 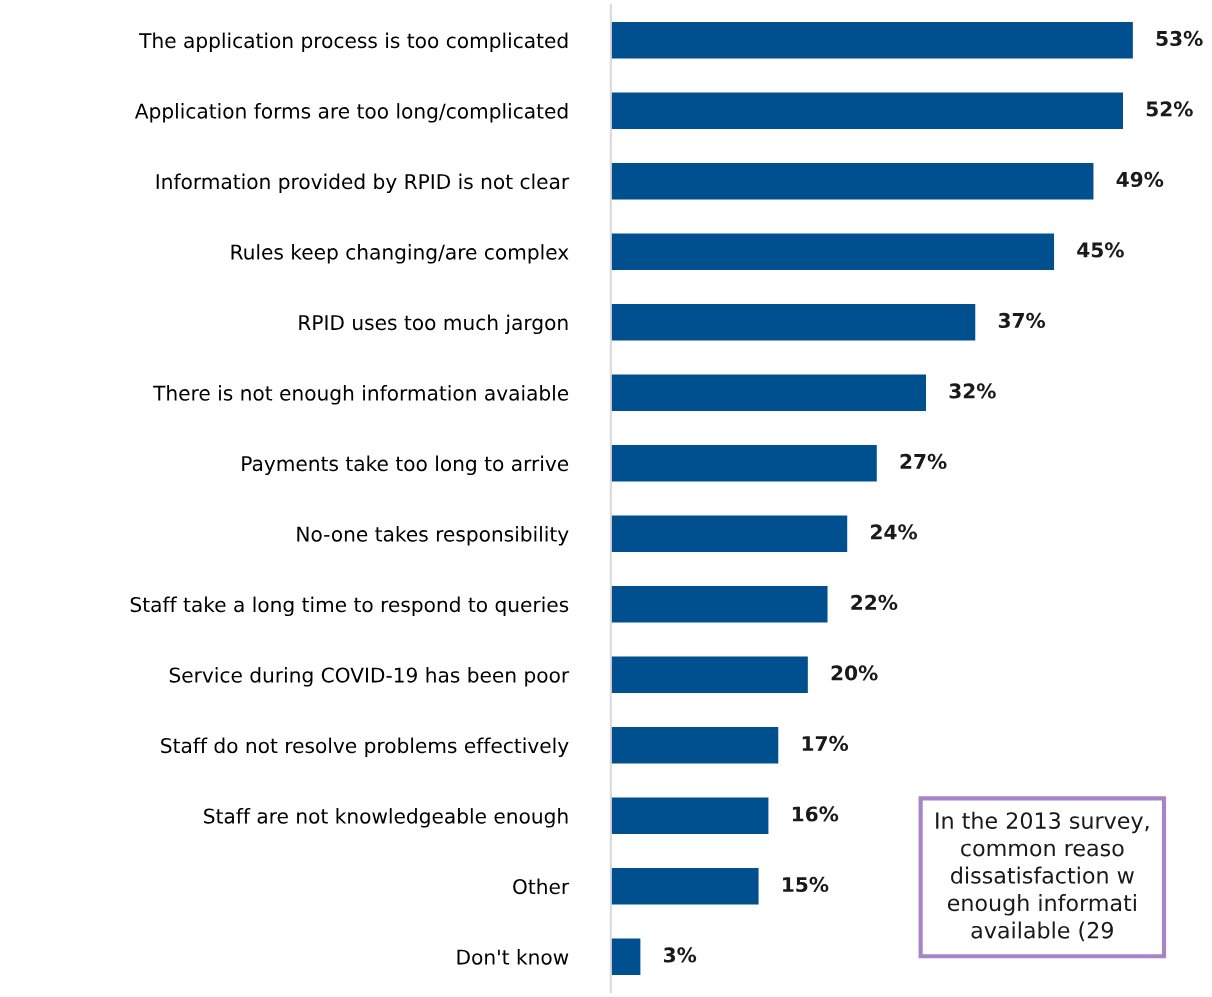 What do you see at coordinates (513, 957) in the screenshot?
I see `y-tick-label: Don't know` at bounding box center [513, 957].